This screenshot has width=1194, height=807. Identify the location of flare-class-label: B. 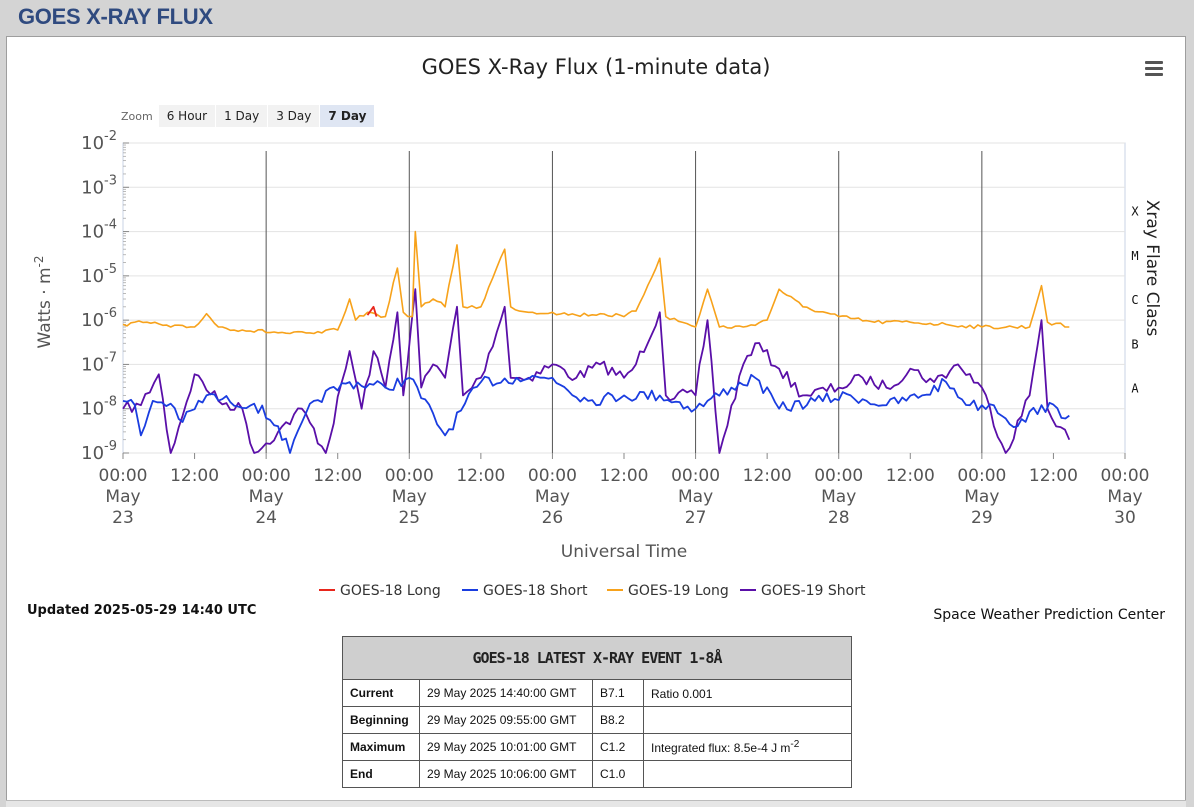
(1134, 344).